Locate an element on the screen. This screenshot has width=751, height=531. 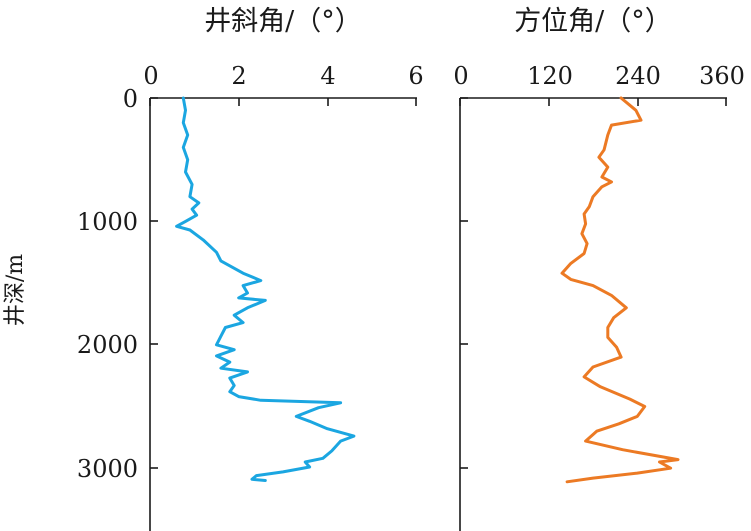
azimuth-x-tick-labels: 0 120 240 360 is located at coordinates (599, 76).